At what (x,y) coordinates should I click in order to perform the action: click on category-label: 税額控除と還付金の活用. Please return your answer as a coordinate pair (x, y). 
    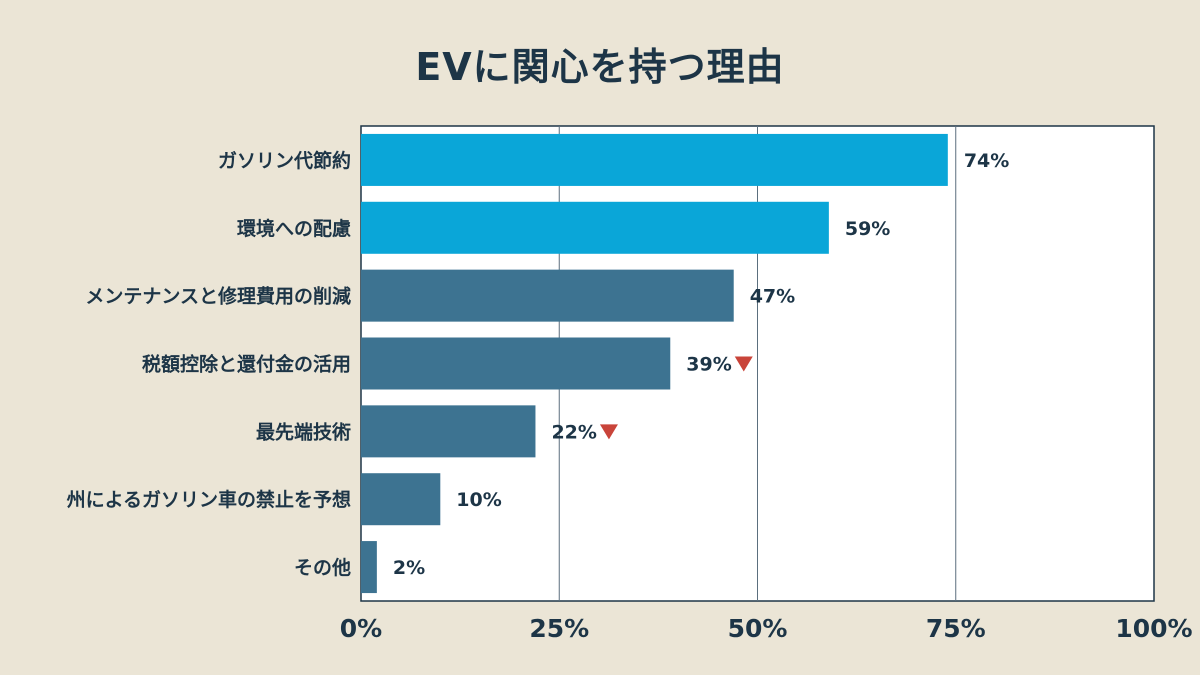
    Looking at the image, I should click on (246, 364).